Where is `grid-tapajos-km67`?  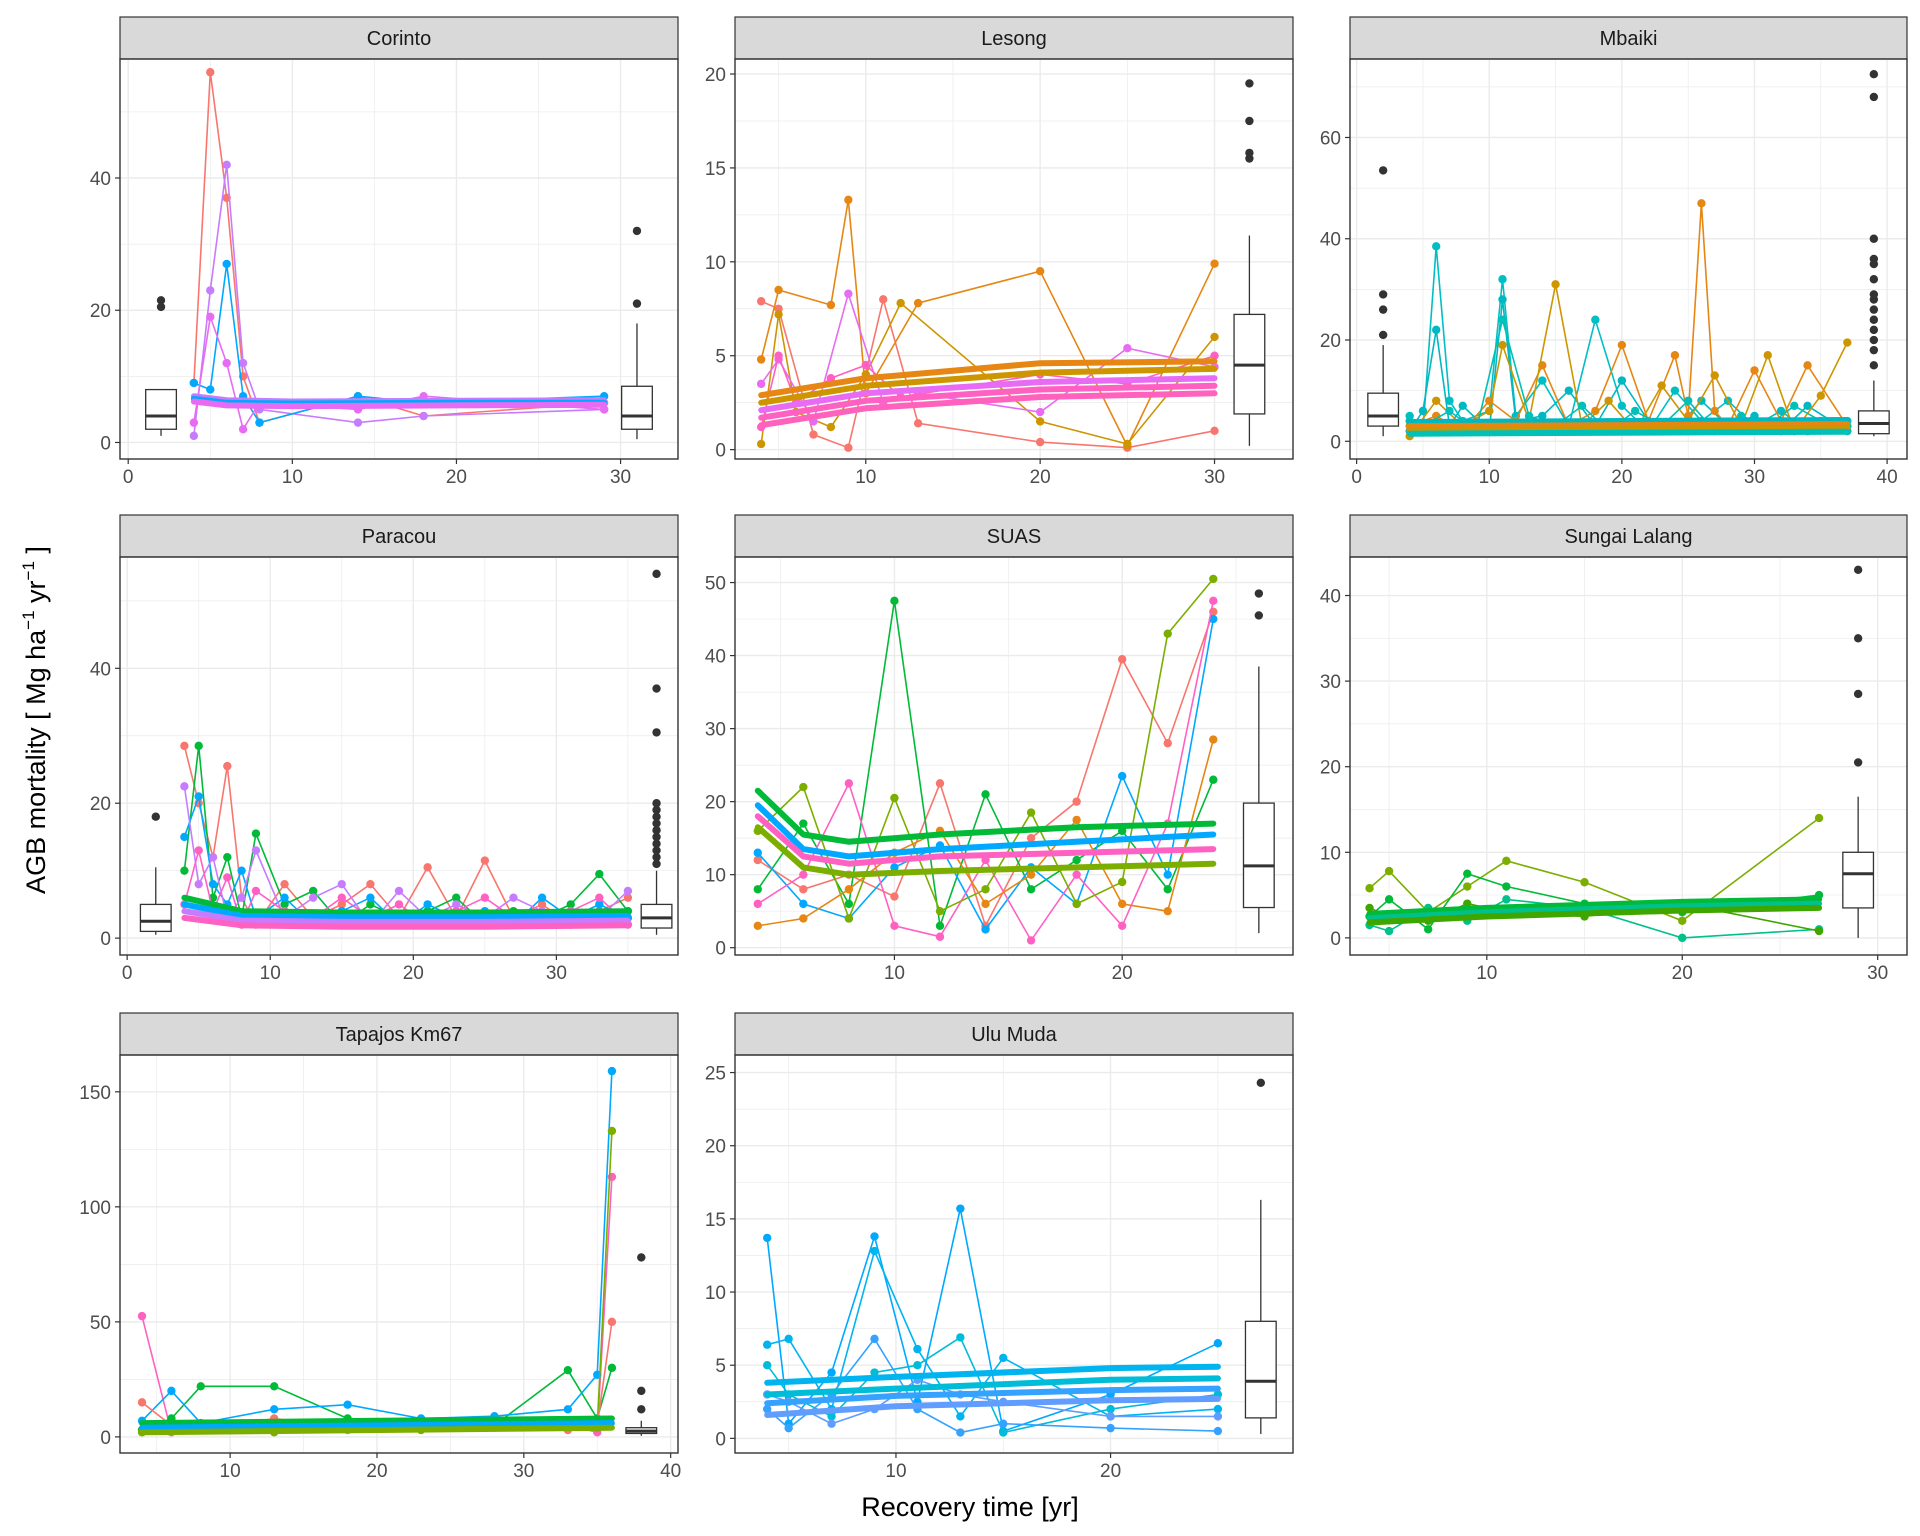
grid-tapajos-km67 is located at coordinates (399, 1254).